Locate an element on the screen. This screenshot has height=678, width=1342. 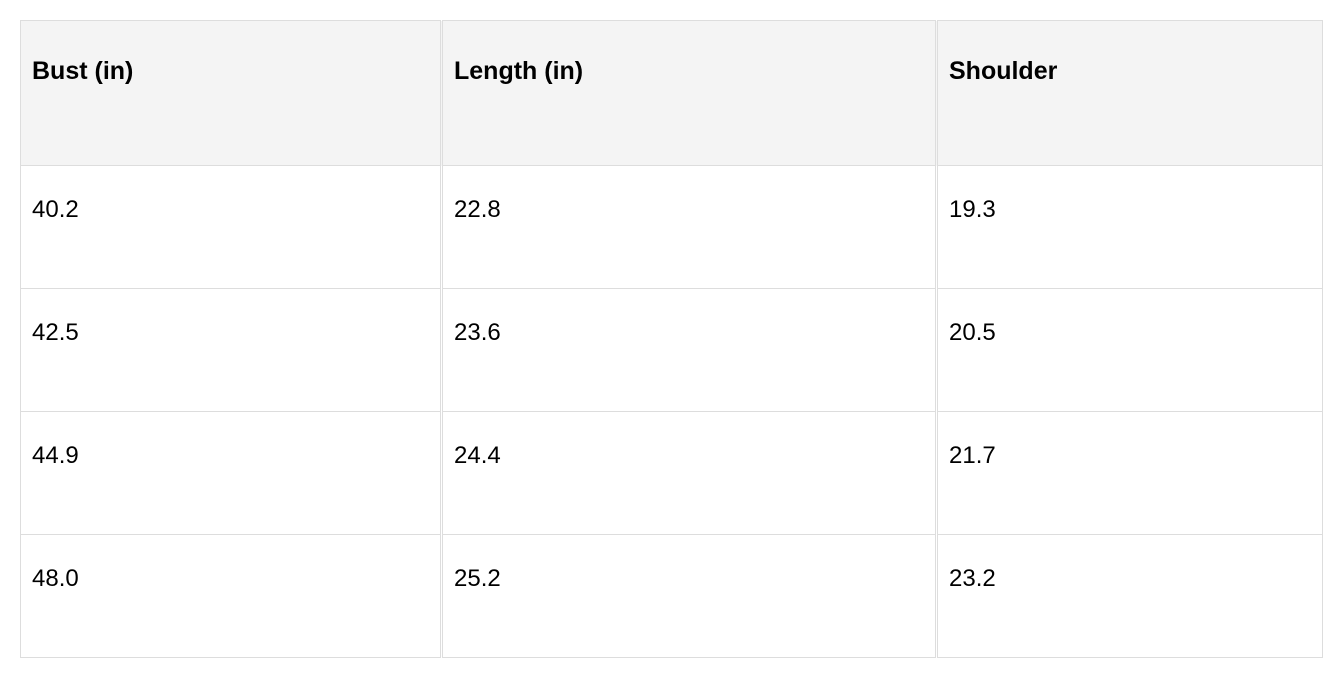
header-bust: Bust (in) is located at coordinates (231, 93).